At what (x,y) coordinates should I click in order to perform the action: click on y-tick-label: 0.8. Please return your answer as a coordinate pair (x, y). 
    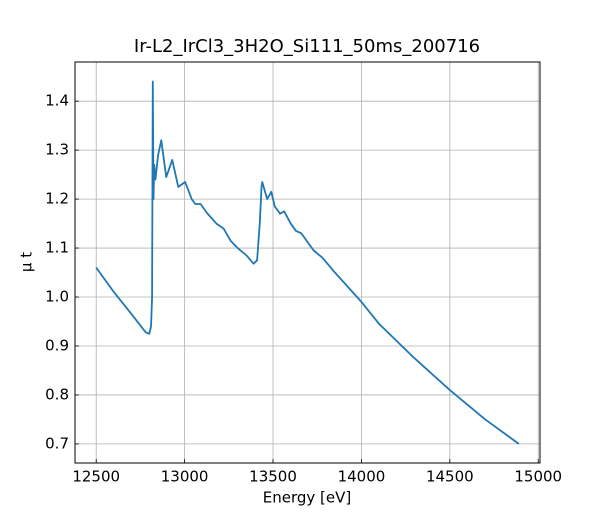
    Looking at the image, I should click on (57, 394).